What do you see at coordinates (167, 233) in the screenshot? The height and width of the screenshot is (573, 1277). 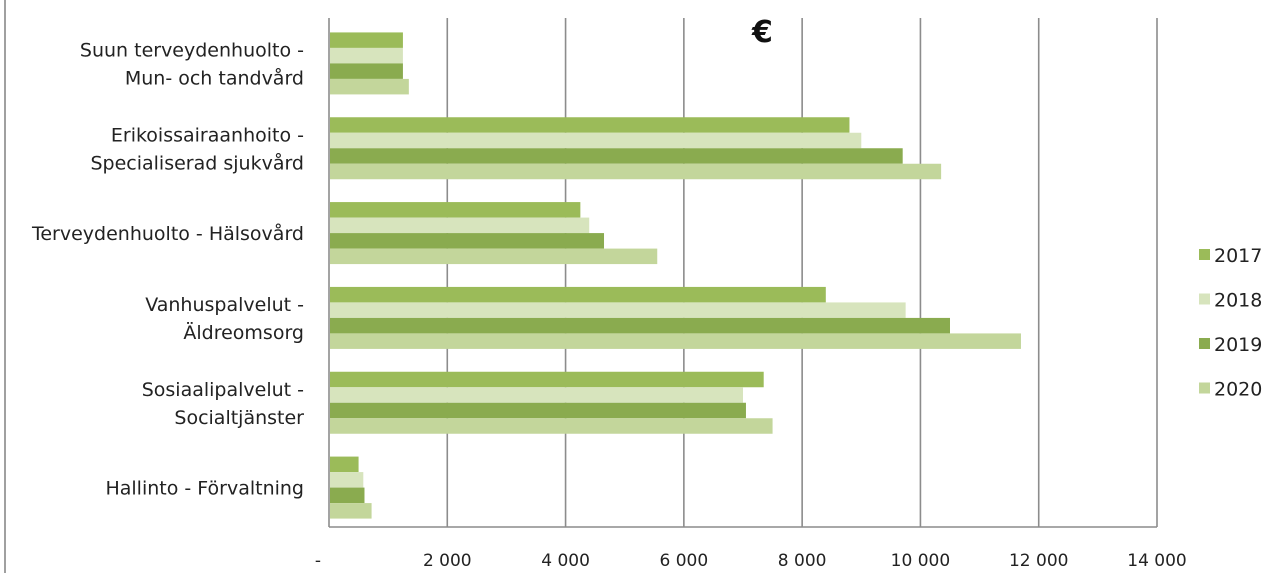 I see `category-label: Terveydenhuolto - Hälsovård` at bounding box center [167, 233].